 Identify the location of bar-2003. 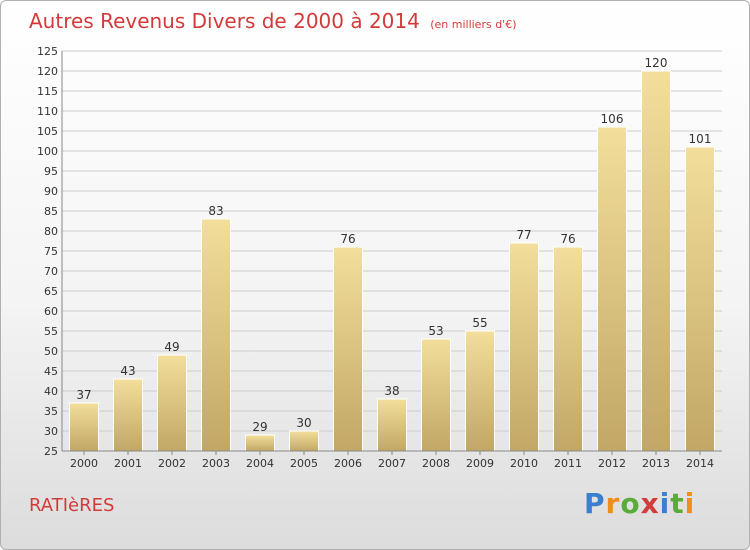
(216, 335).